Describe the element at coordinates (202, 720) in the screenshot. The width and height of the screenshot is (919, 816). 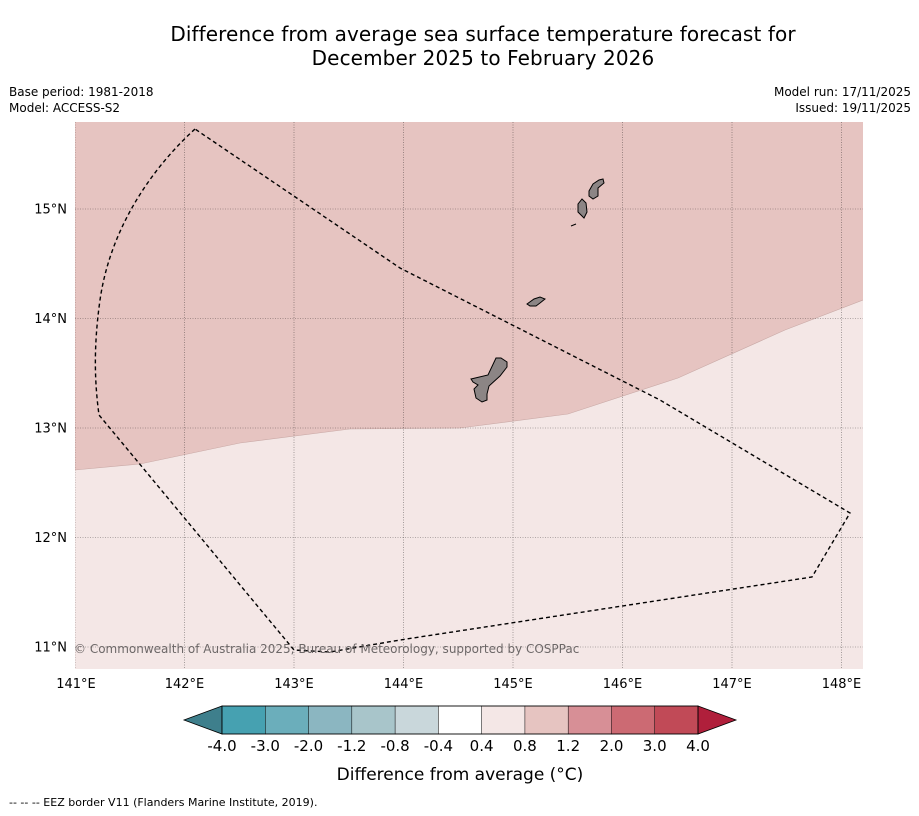
I see `colorbar-under-arrow` at that location.